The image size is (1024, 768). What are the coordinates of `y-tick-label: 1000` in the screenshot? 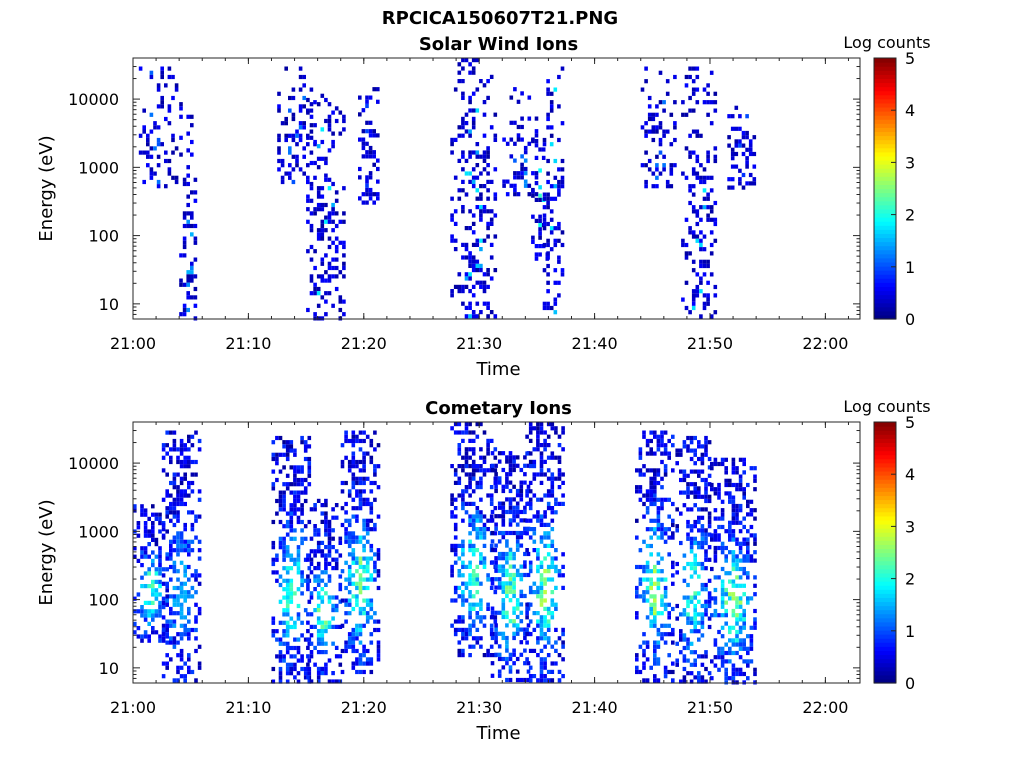 It's located at (98, 167).